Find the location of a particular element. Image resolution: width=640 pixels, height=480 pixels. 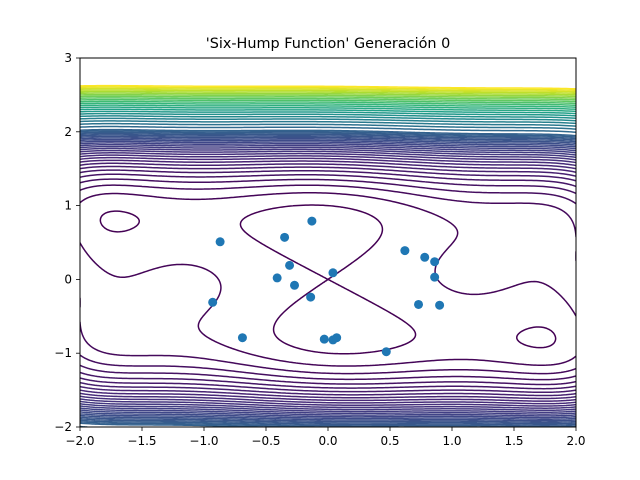

y-tick-label: 0 is located at coordinates (68, 279).